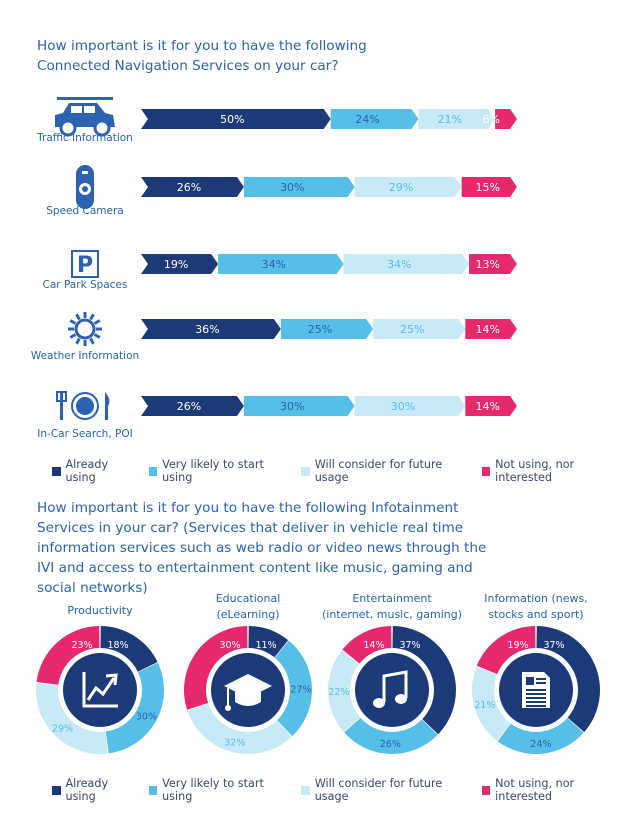  I want to click on trend-chart-icon, so click(100, 690).